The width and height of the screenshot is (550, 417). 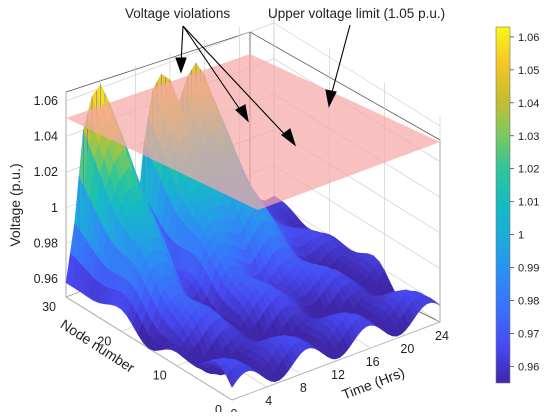 I want to click on y-tick-label: 30, so click(x=49, y=307).